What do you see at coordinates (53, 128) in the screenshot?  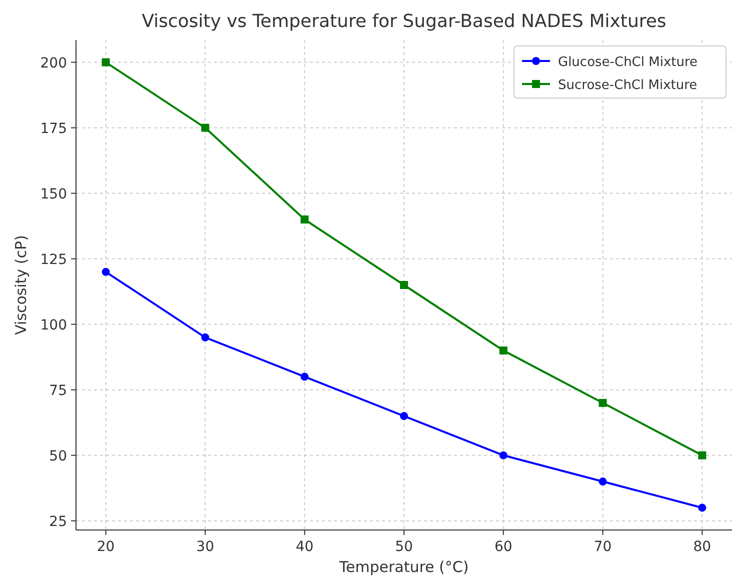 I see `y-tick-label: 175` at bounding box center [53, 128].